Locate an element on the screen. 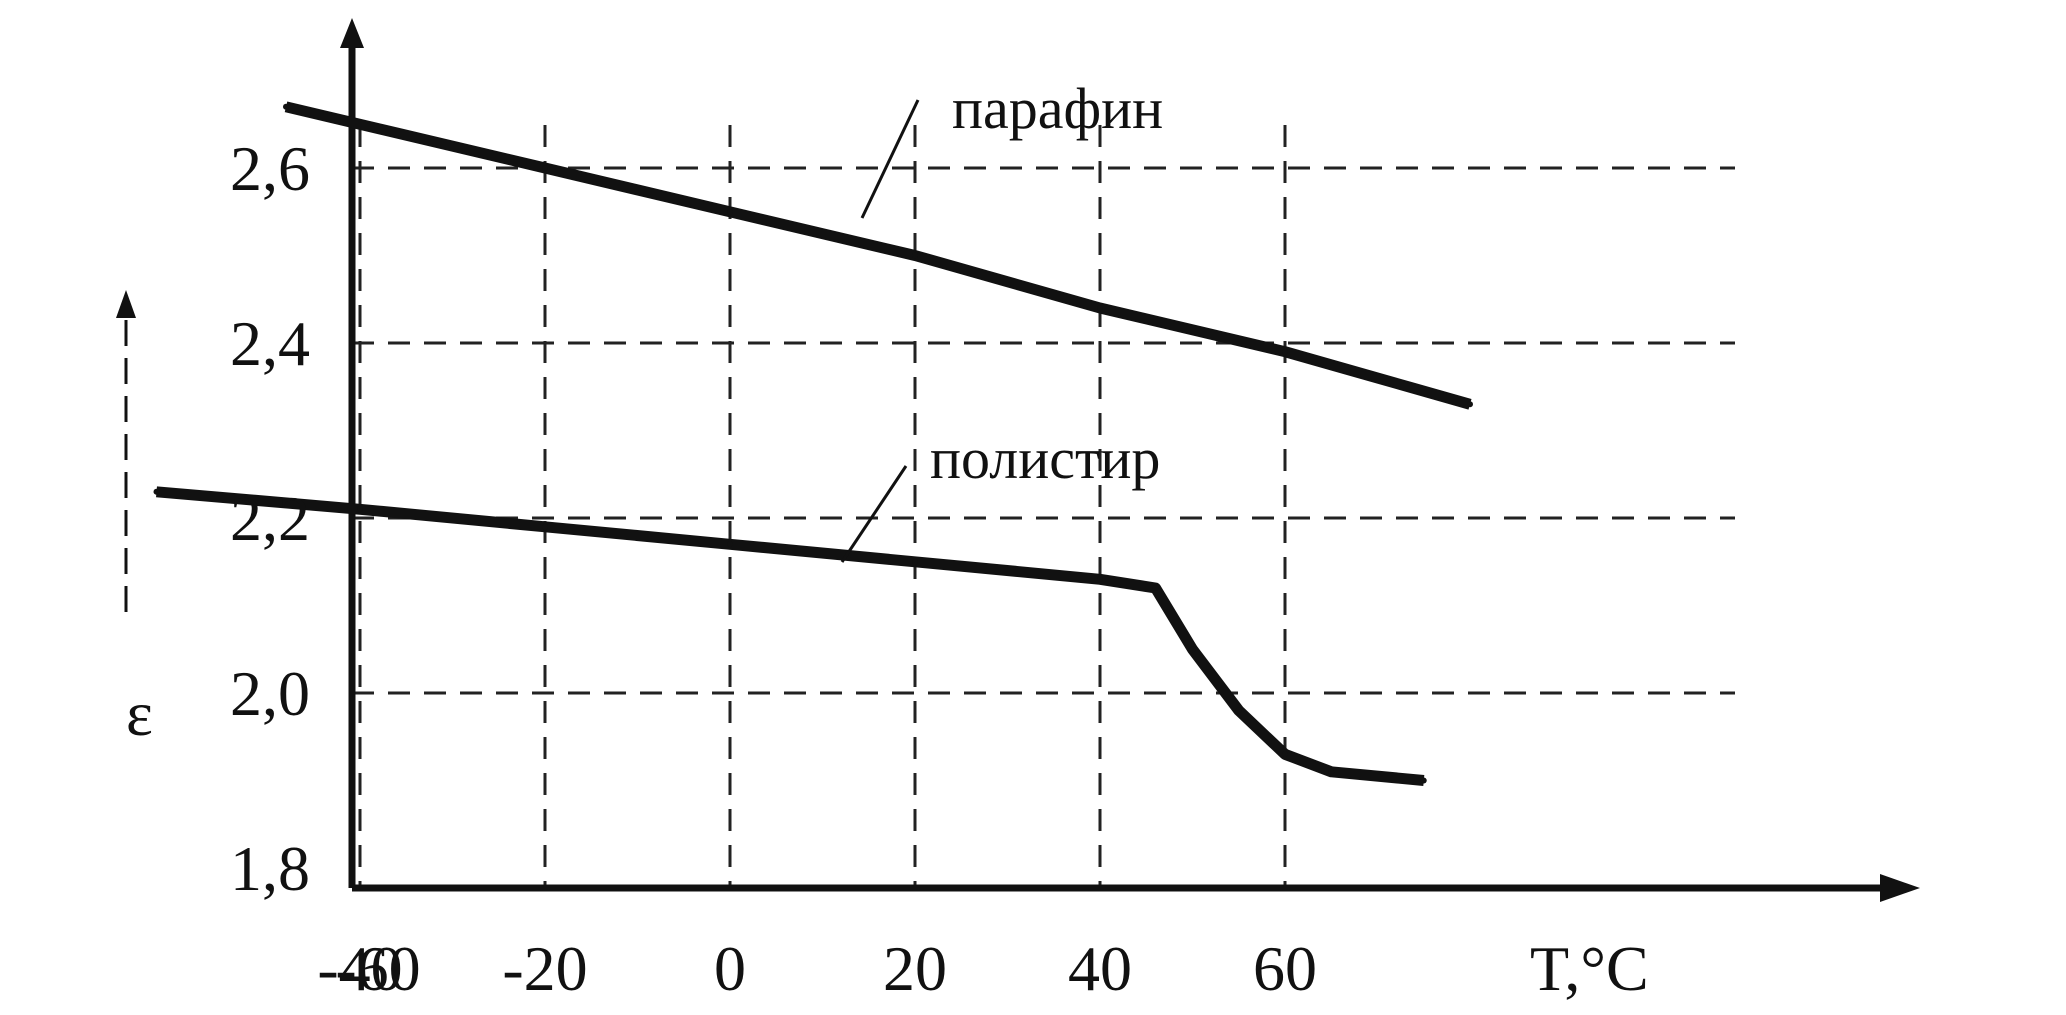  x-tick-label: 20 is located at coordinates (915, 968).